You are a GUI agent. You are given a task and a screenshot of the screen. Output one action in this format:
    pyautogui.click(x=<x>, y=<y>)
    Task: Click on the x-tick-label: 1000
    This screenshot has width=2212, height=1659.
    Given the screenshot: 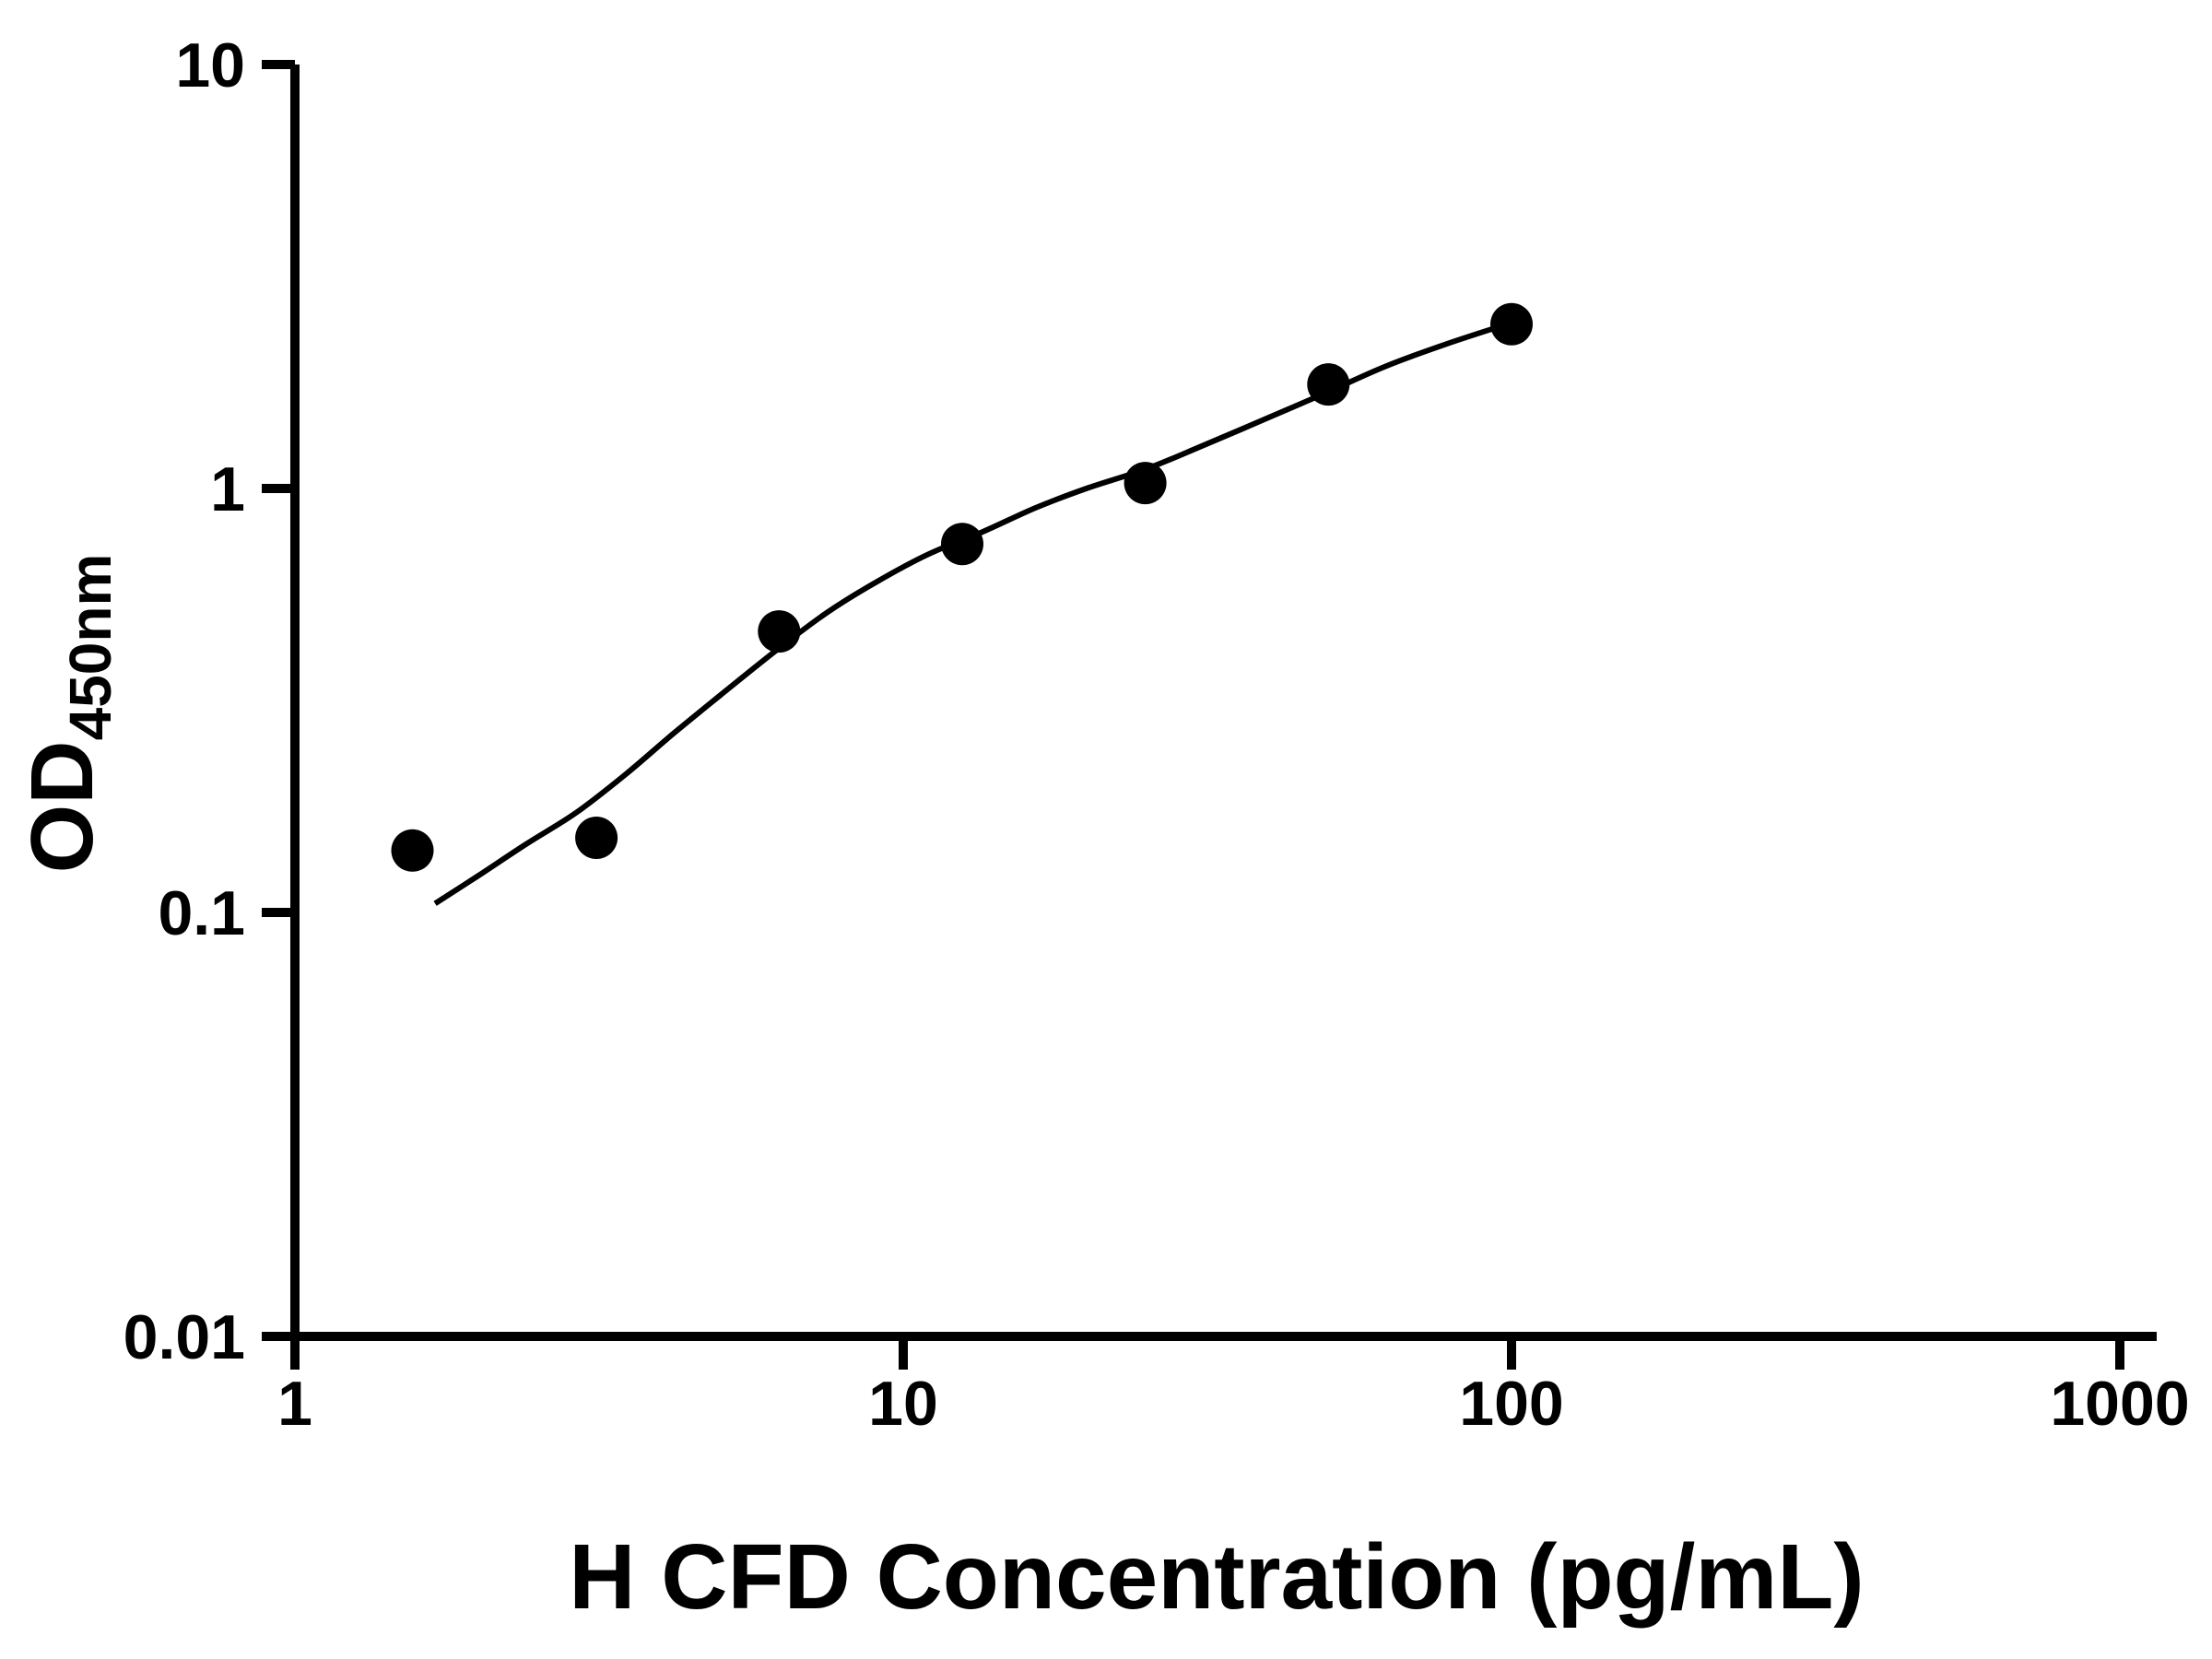 What is the action you would take?
    pyautogui.click(x=2119, y=1404)
    